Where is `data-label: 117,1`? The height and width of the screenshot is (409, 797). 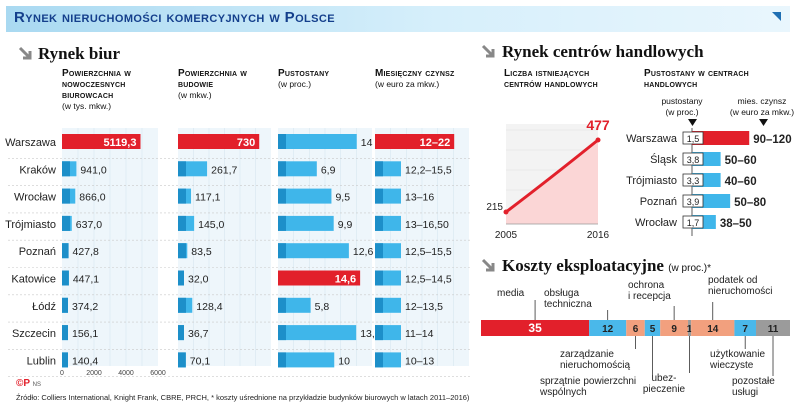 data-label: 117,1 is located at coordinates (208, 198).